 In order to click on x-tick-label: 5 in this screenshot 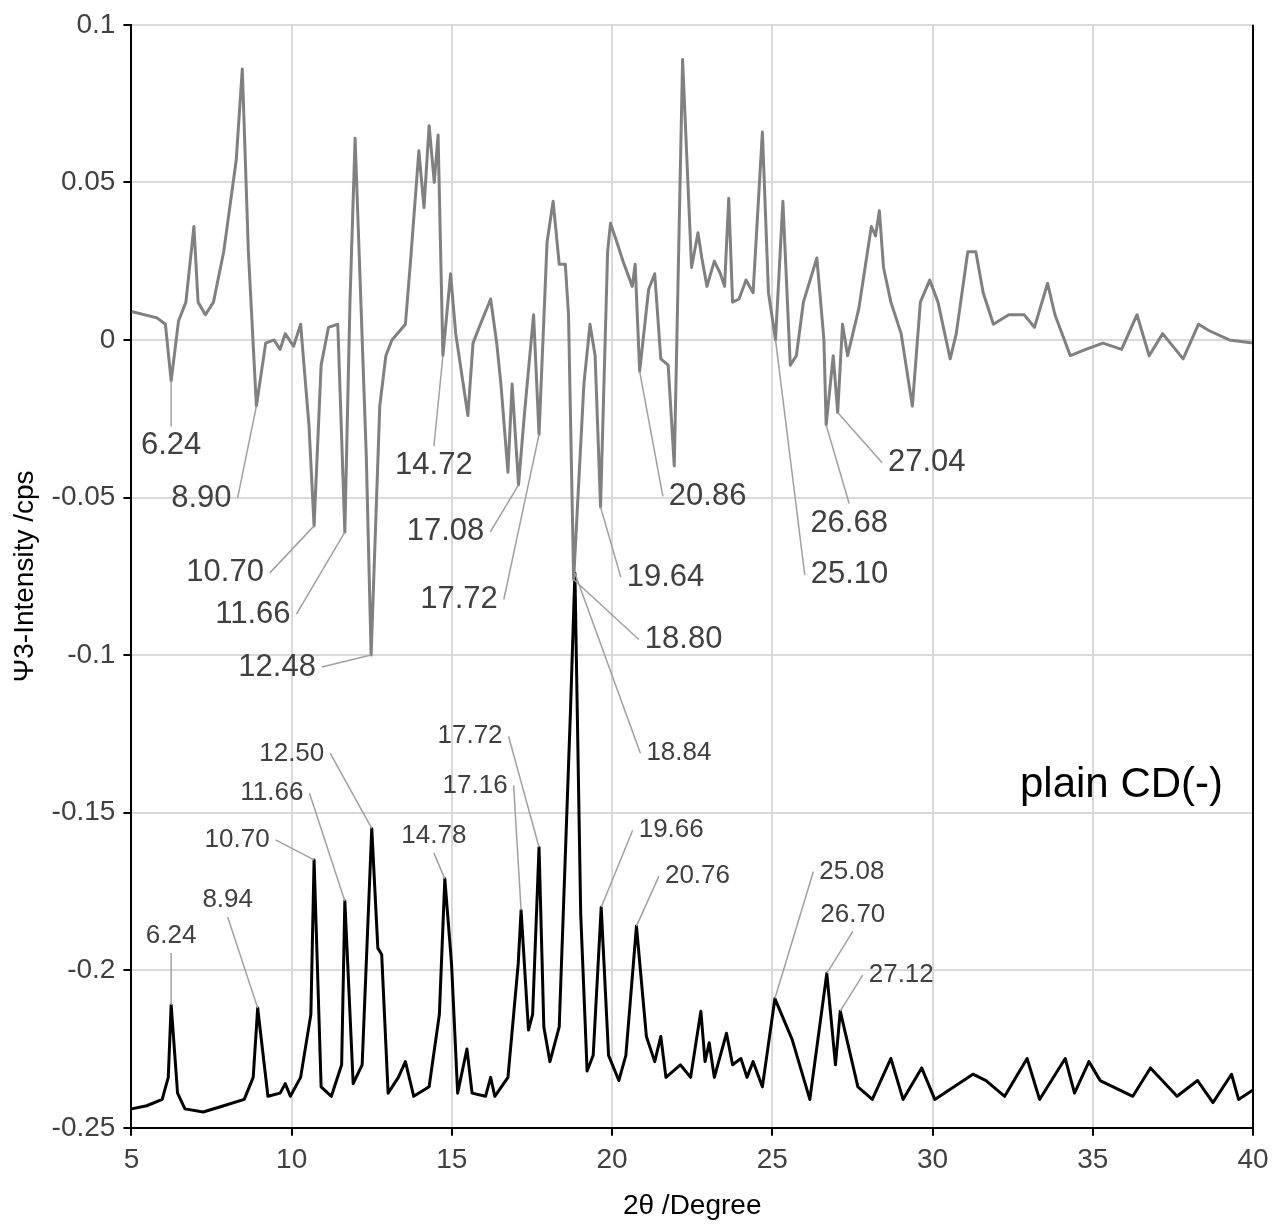, I will do `click(131, 1159)`.